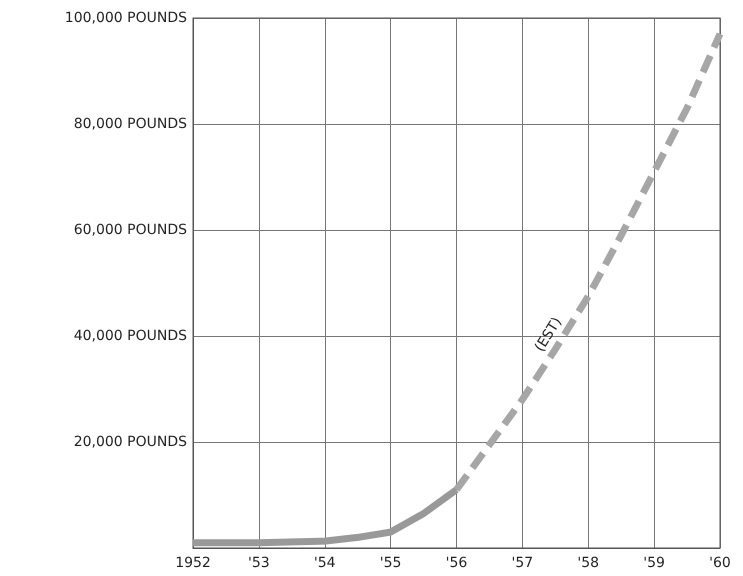 Image resolution: width=743 pixels, height=576 pixels. I want to click on x-tick-label: '55, so click(391, 563).